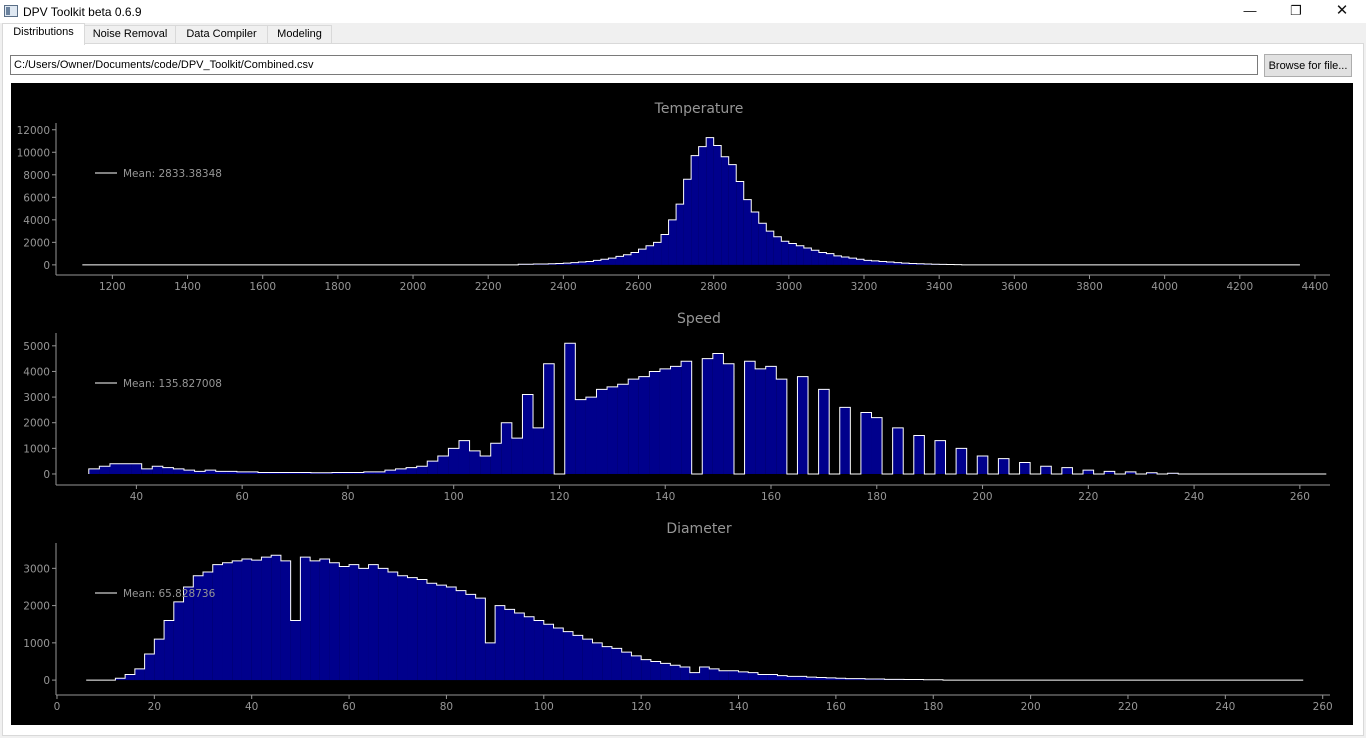 The image size is (1366, 738). Describe the element at coordinates (864, 287) in the screenshot. I see `temperature-x-tick-label: 3200` at that location.